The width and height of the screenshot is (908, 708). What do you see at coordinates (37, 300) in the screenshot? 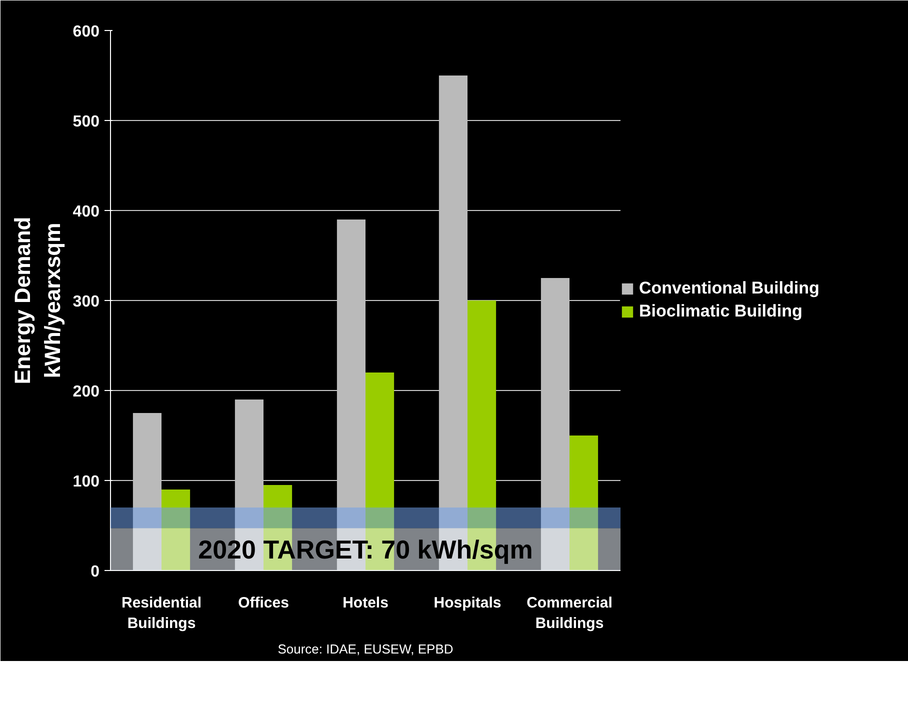
I see `y-axis-title: Energy Demand kWh/yearxsqm` at bounding box center [37, 300].